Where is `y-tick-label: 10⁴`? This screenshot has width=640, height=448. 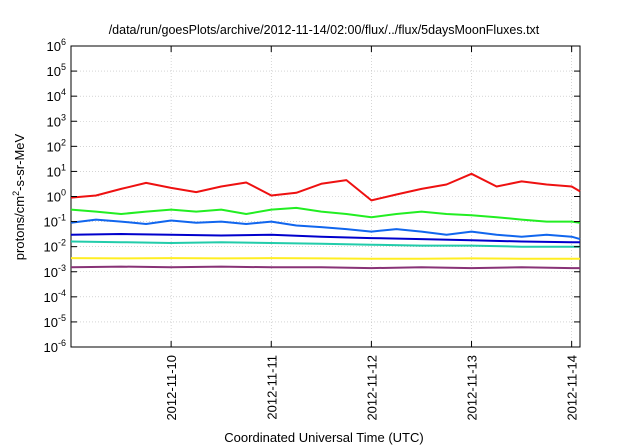
y-tick-label: 10⁴ is located at coordinates (56, 95).